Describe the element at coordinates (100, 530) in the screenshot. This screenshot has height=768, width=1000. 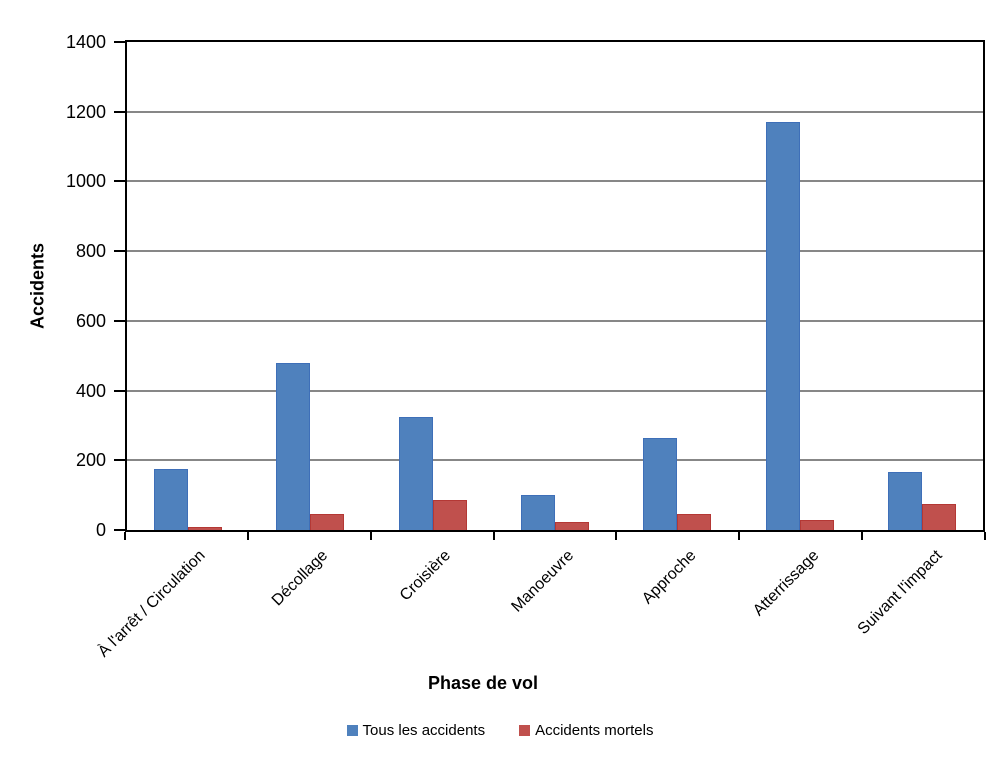
I see `y-tick-label: 0` at that location.